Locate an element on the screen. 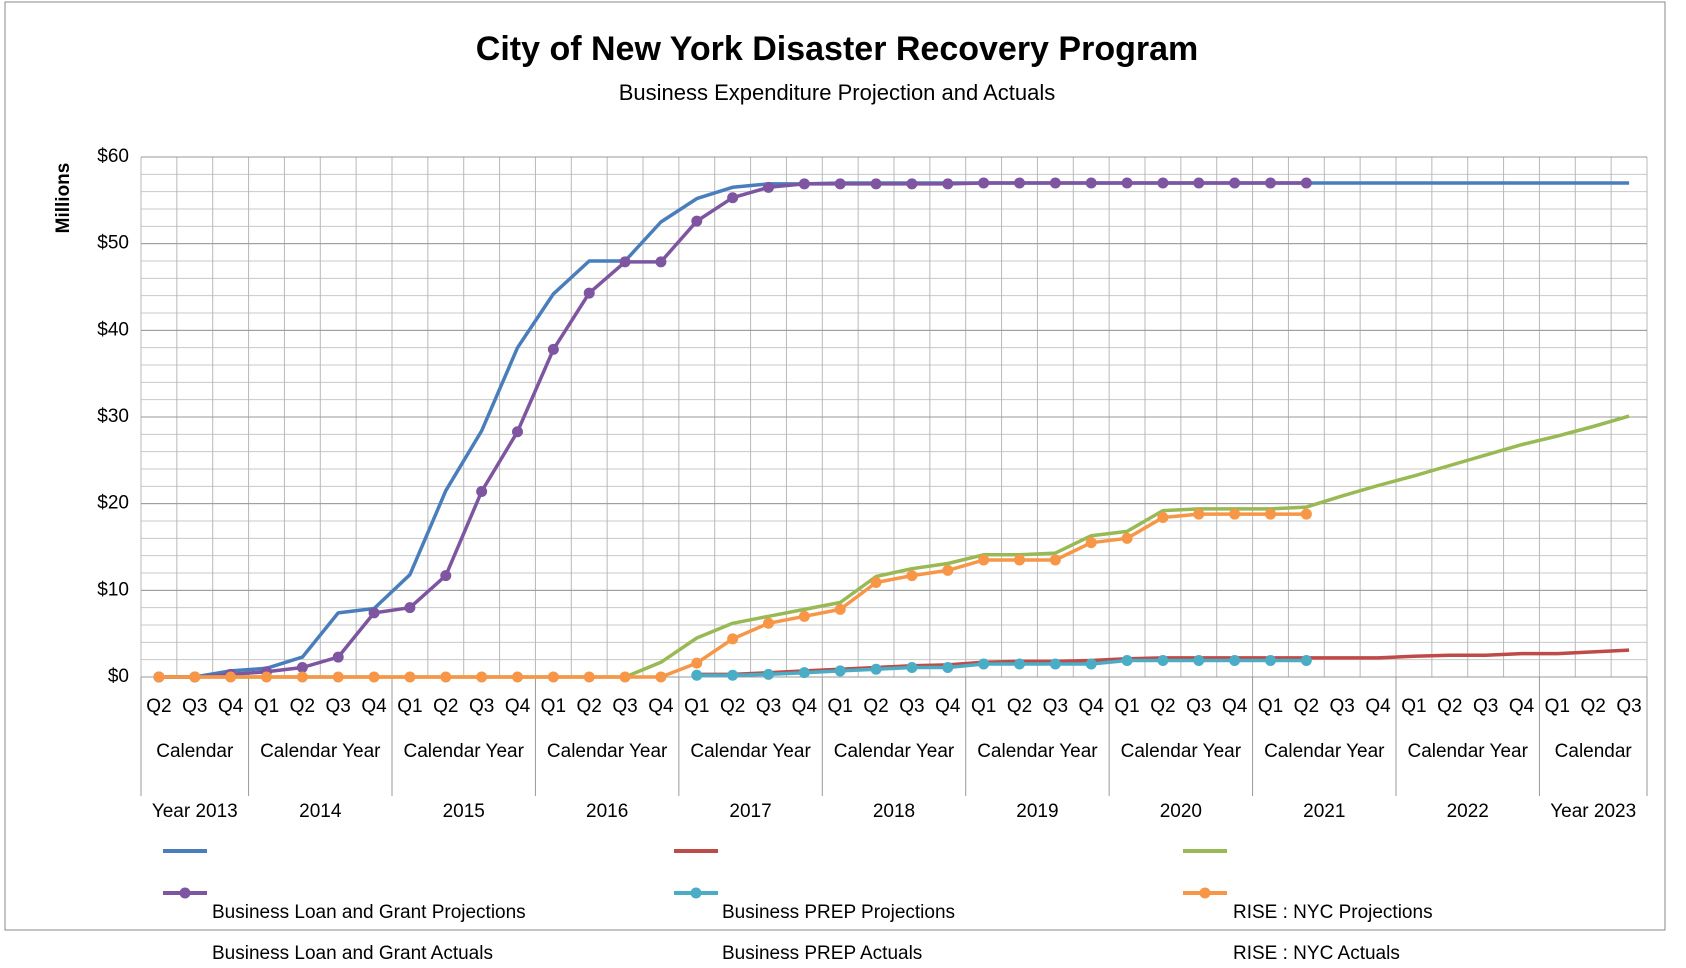 This screenshot has width=1686, height=968. y-tick-label: $20 is located at coordinates (113, 503).